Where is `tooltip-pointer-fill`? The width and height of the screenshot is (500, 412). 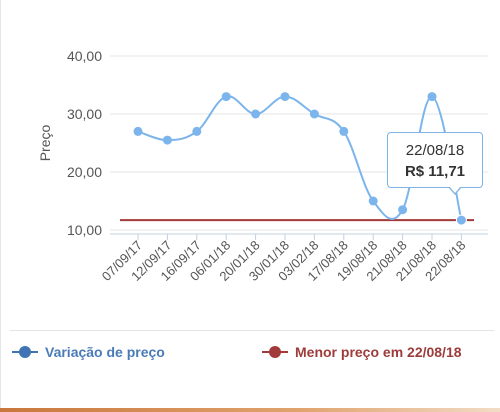 tooltip-pointer-fill is located at coordinates (455, 189).